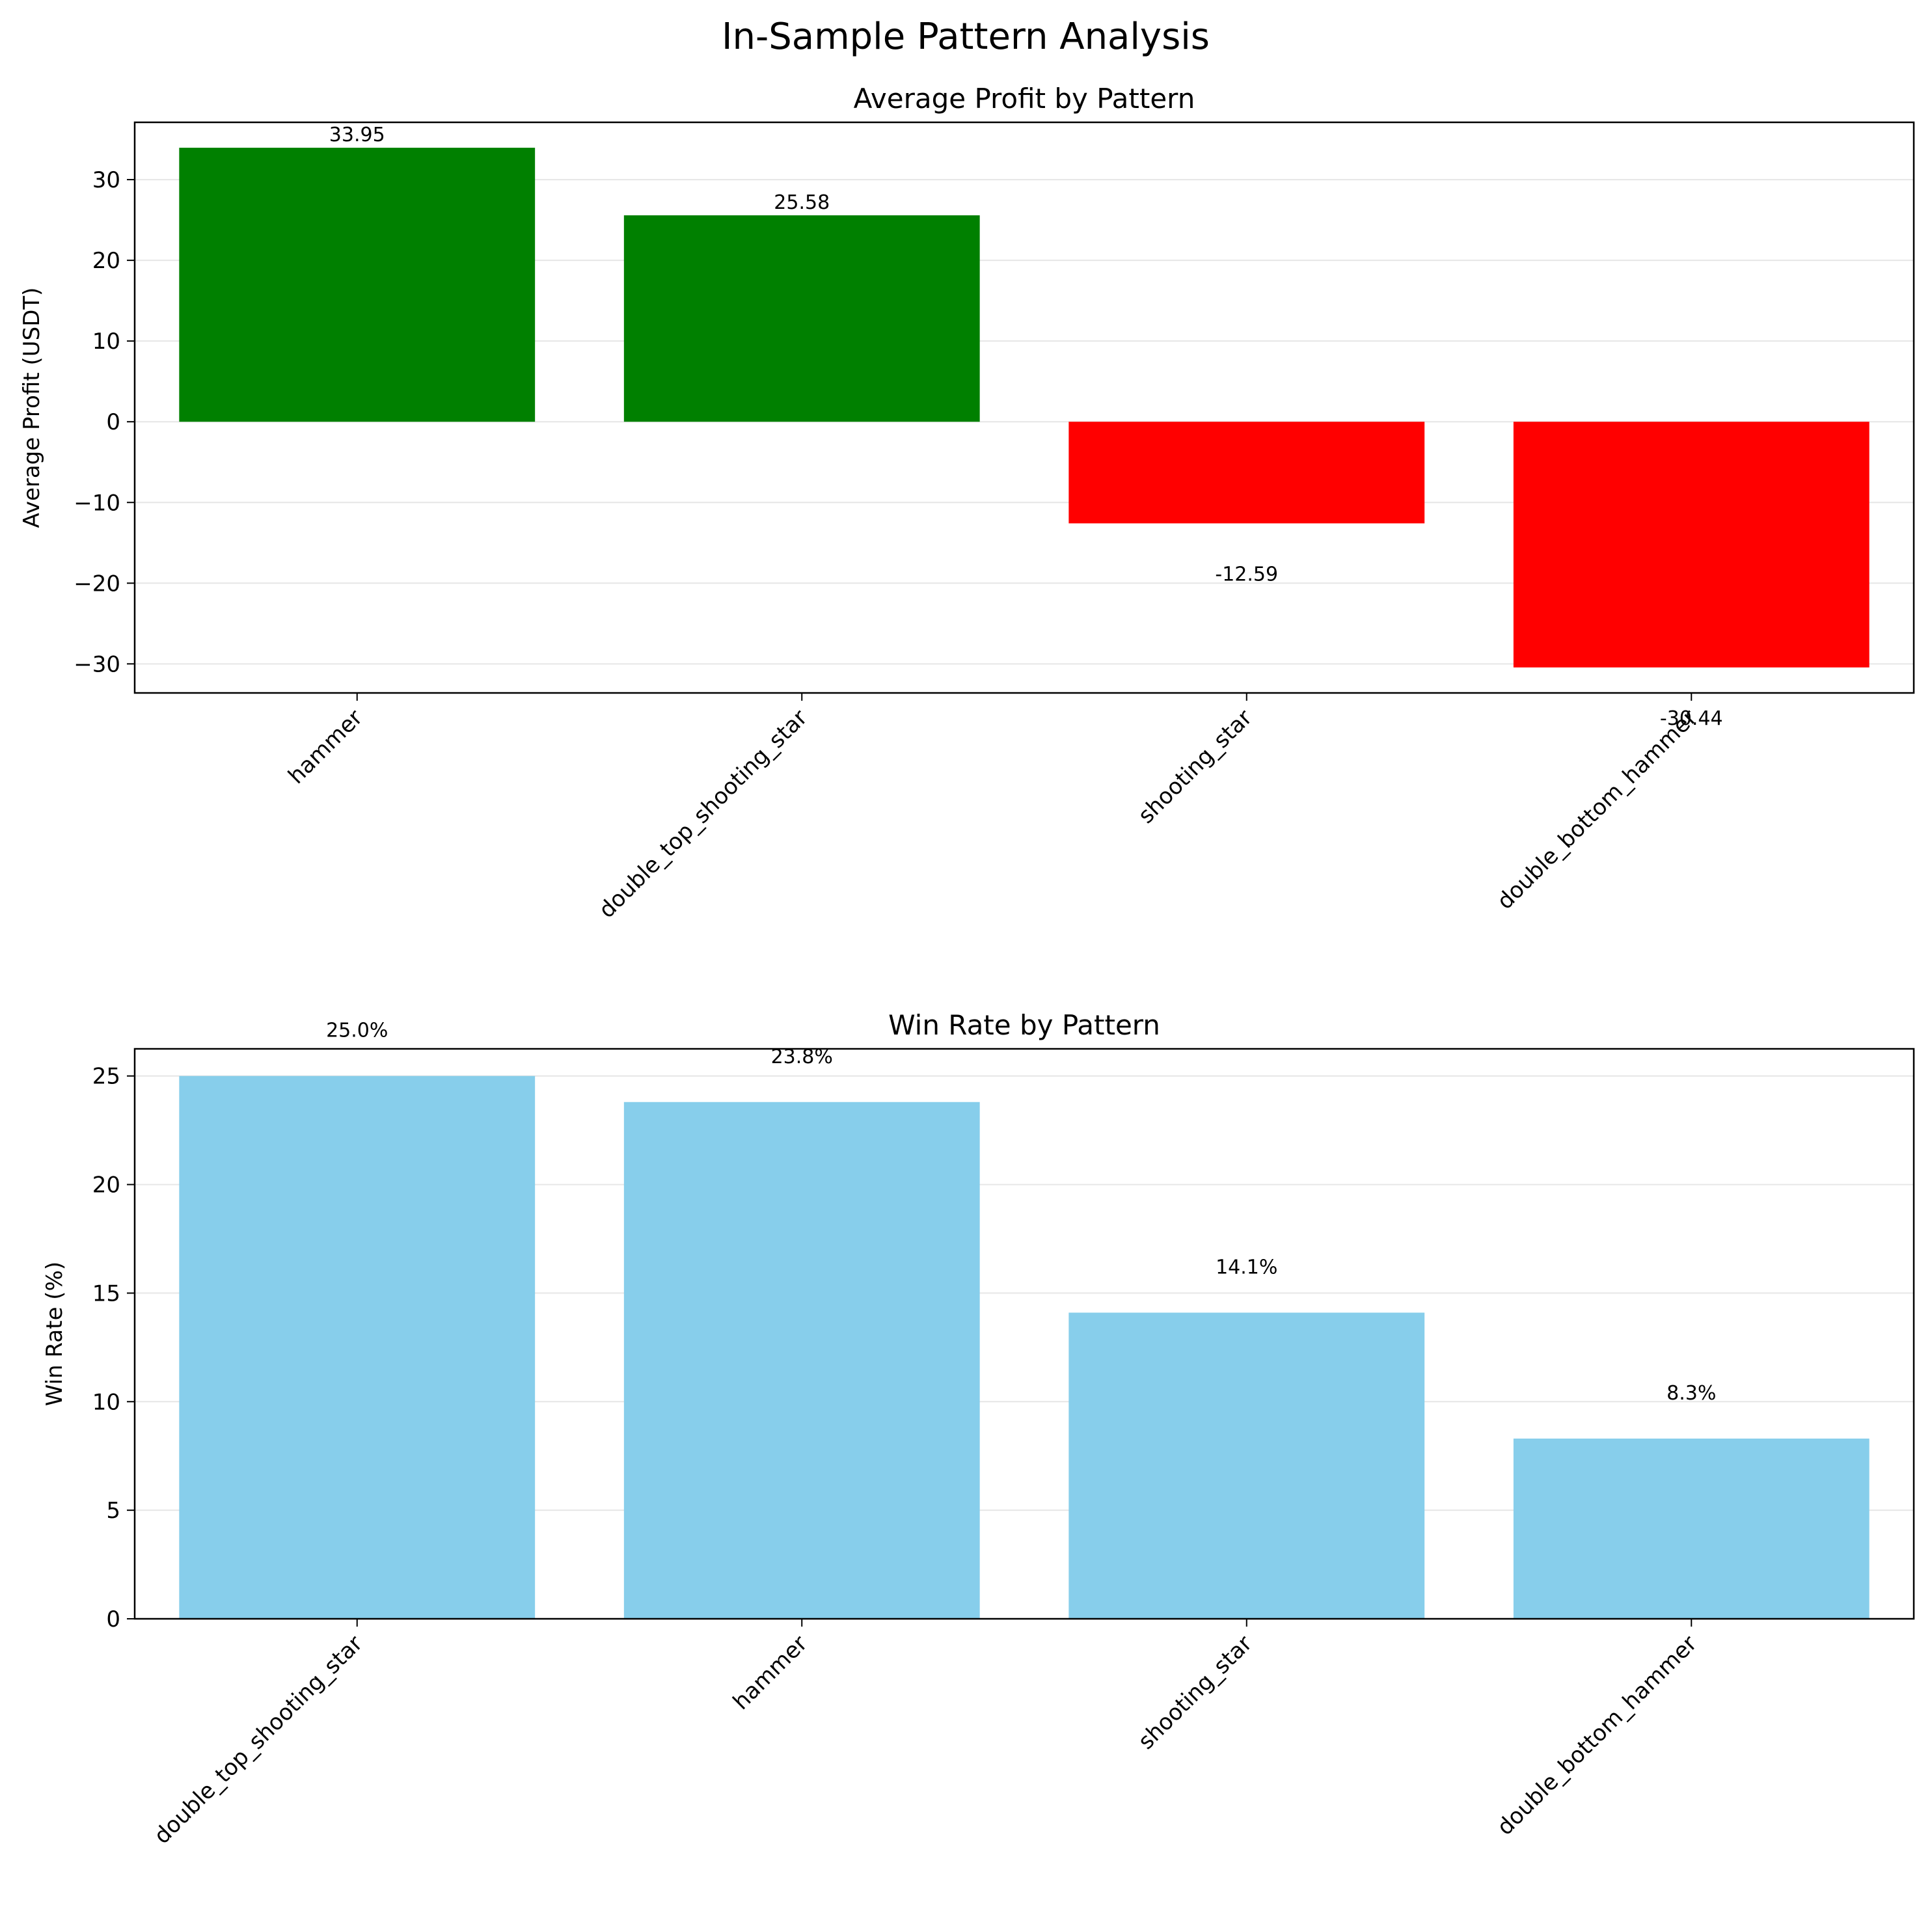  Describe the element at coordinates (802, 202) in the screenshot. I see `profit-value-label: 25.58` at that location.